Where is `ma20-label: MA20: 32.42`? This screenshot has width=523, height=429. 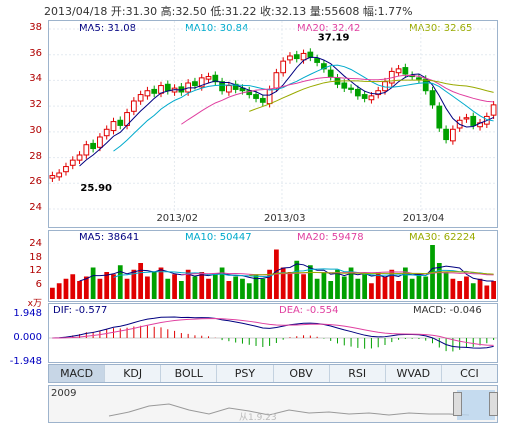
ma20-label: MA20: 32.42 is located at coordinates (329, 28).